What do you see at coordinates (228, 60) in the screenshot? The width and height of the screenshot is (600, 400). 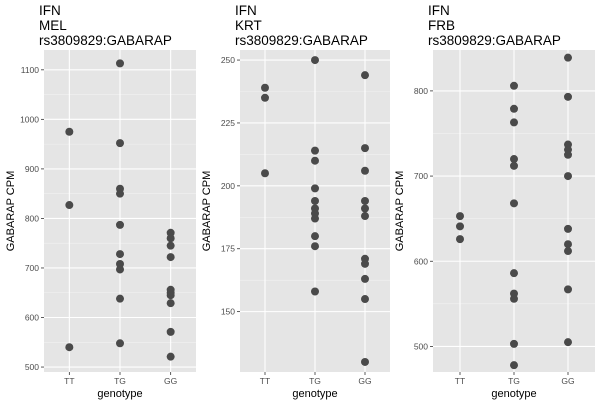 I see `y-tick-label: 250` at bounding box center [228, 60].